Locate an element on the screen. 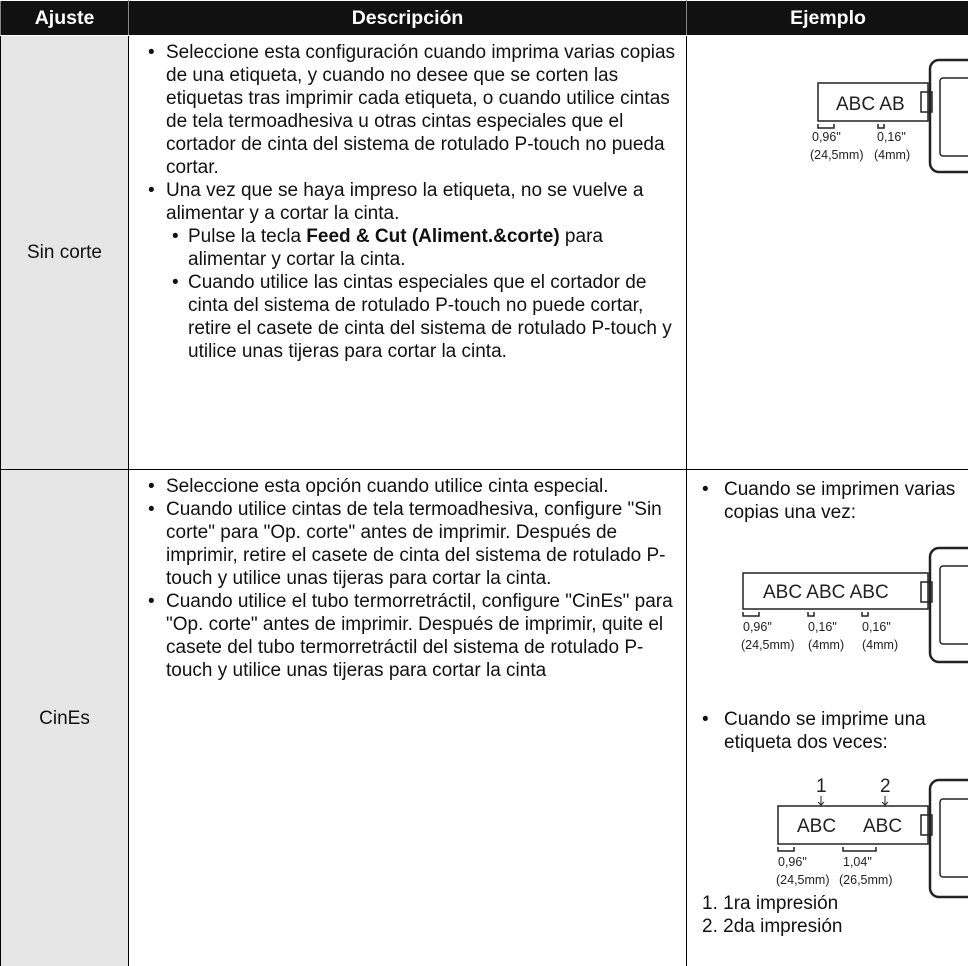 The image size is (968, 966). note: 2. 2da impresión is located at coordinates (772, 926).